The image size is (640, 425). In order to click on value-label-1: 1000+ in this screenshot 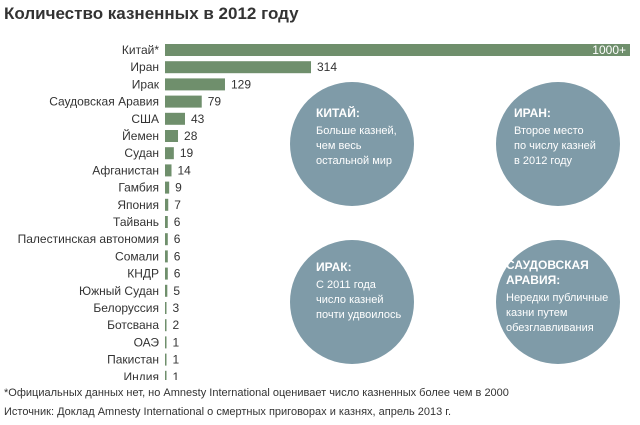, I will do `click(609, 50)`.